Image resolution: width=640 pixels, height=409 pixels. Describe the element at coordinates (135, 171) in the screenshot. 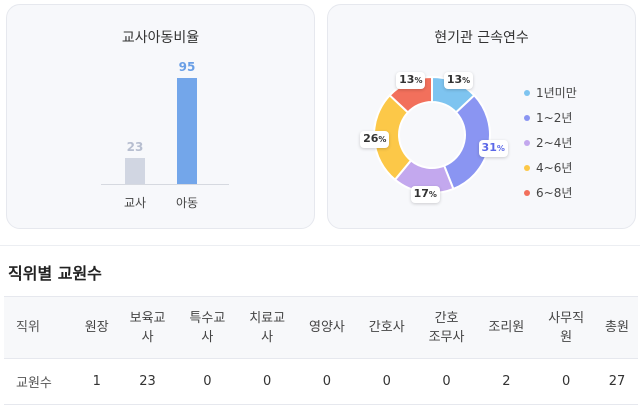

I see `bar-교사` at that location.